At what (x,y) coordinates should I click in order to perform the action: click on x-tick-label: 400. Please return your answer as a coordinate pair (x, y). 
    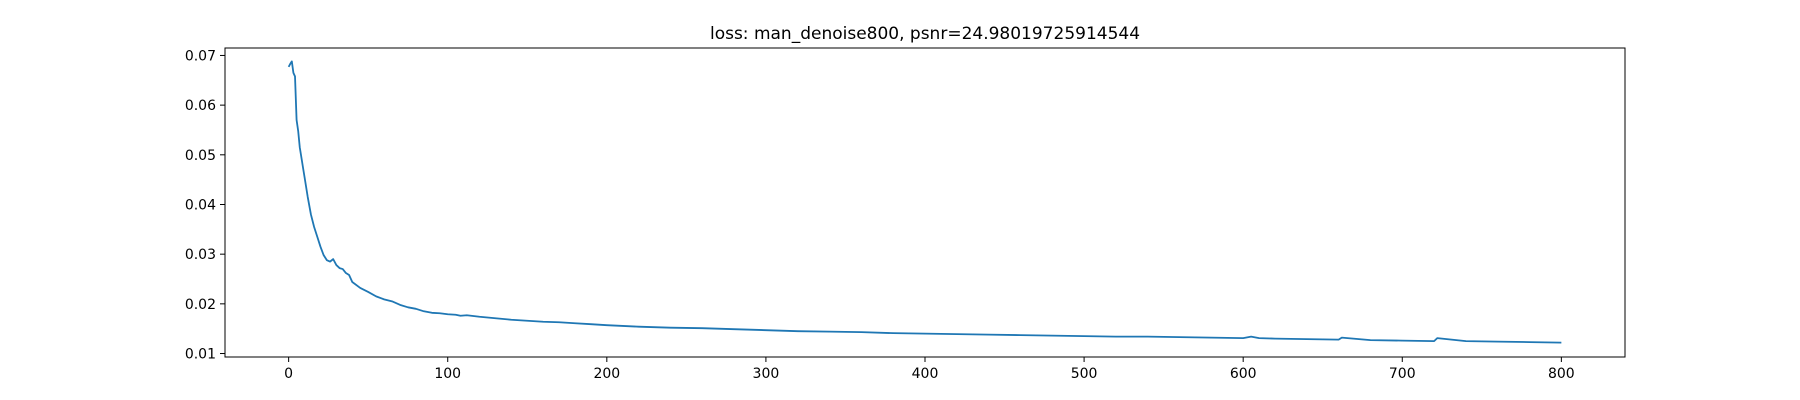
    Looking at the image, I should click on (925, 374).